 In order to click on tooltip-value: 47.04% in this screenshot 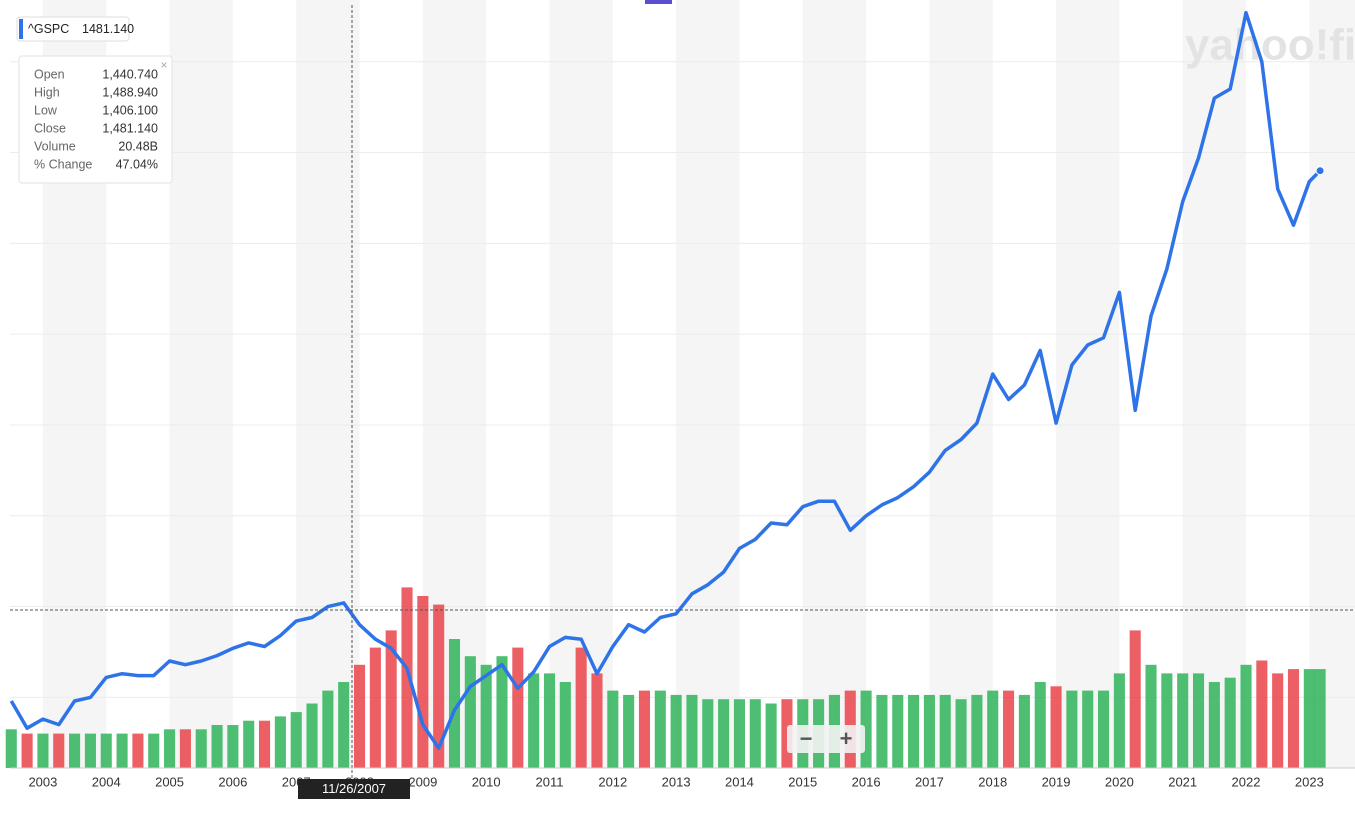, I will do `click(137, 164)`.